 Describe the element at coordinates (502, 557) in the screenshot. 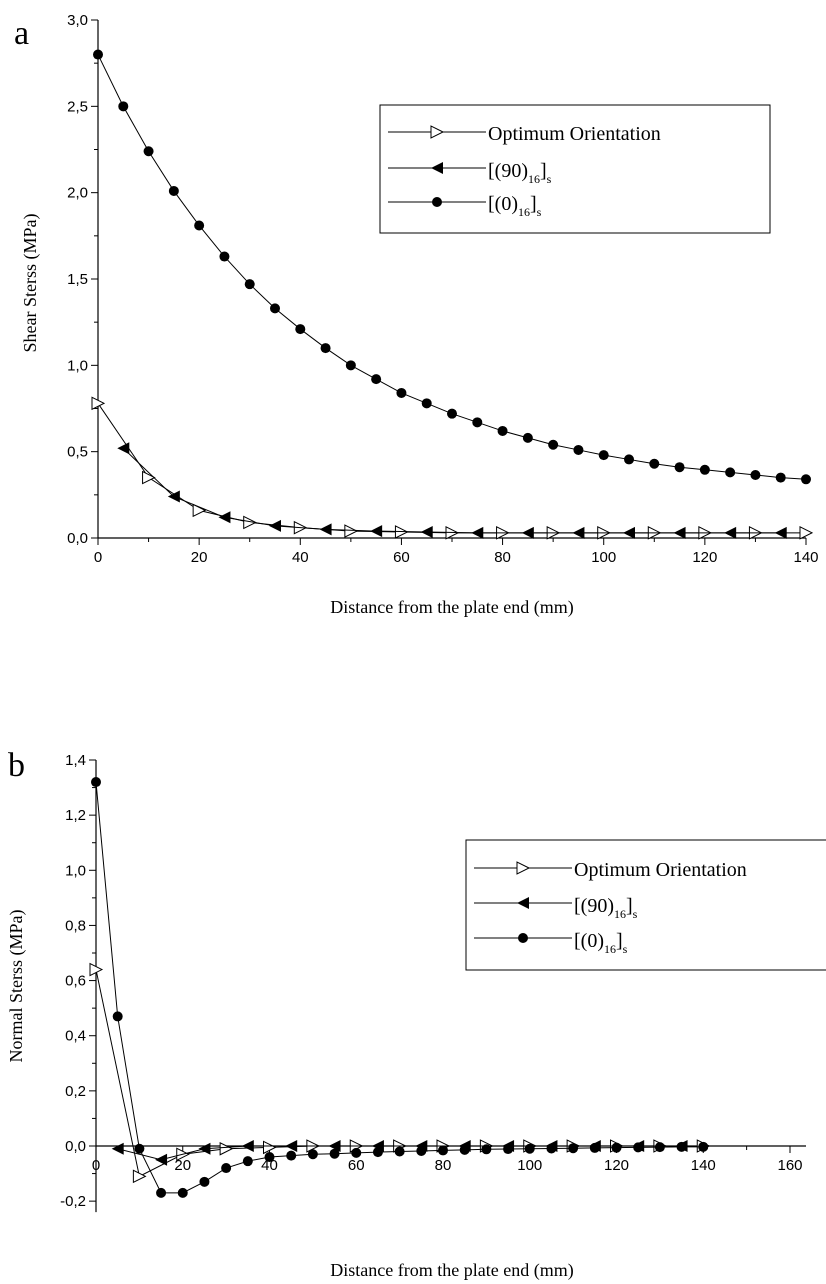

I see `x-tick-label: 80` at that location.